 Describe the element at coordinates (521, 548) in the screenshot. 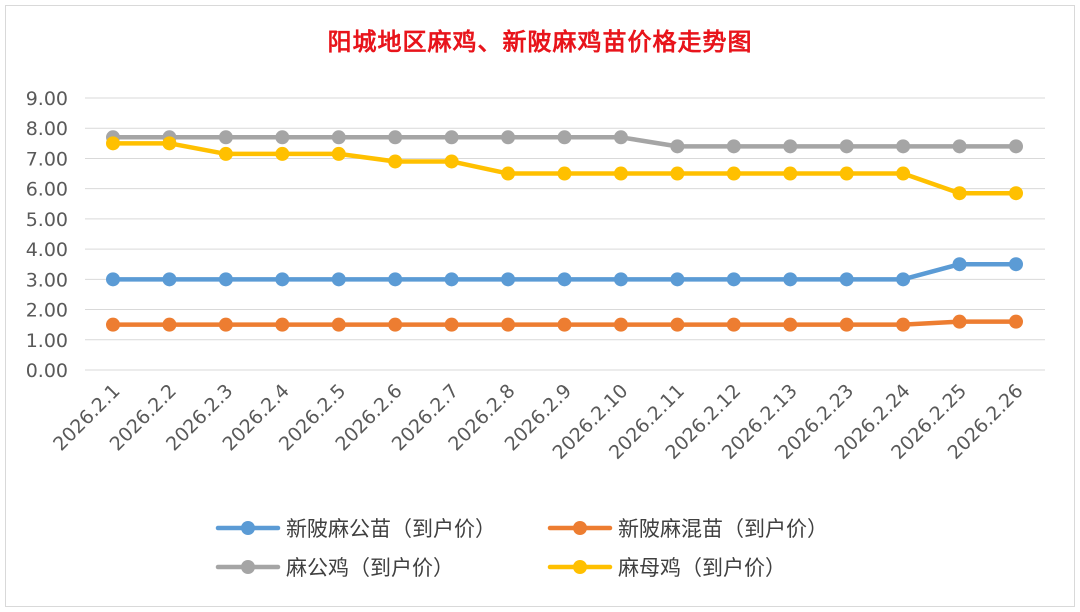

I see `legend: 新陂麻公苗（到户价） 新陂麻混苗（到户价） 麻公鸡（到户价） 麻母鸡（到户价）` at that location.